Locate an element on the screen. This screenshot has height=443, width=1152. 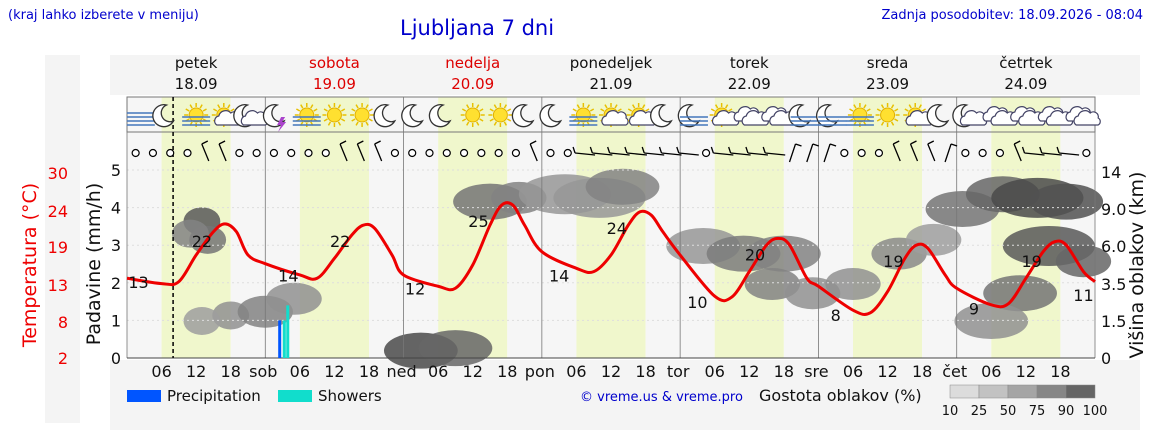
showers-legend-label: Showers is located at coordinates (350, 396).